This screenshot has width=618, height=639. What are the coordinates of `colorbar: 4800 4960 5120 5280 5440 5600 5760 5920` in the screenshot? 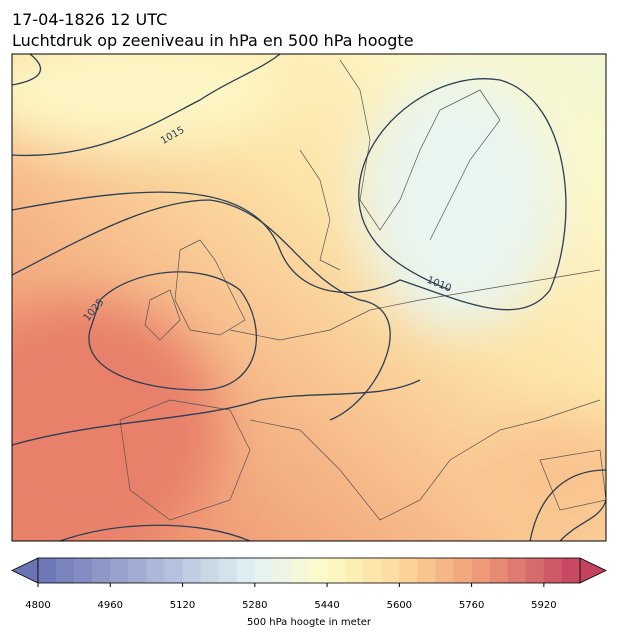 It's located at (309, 584).